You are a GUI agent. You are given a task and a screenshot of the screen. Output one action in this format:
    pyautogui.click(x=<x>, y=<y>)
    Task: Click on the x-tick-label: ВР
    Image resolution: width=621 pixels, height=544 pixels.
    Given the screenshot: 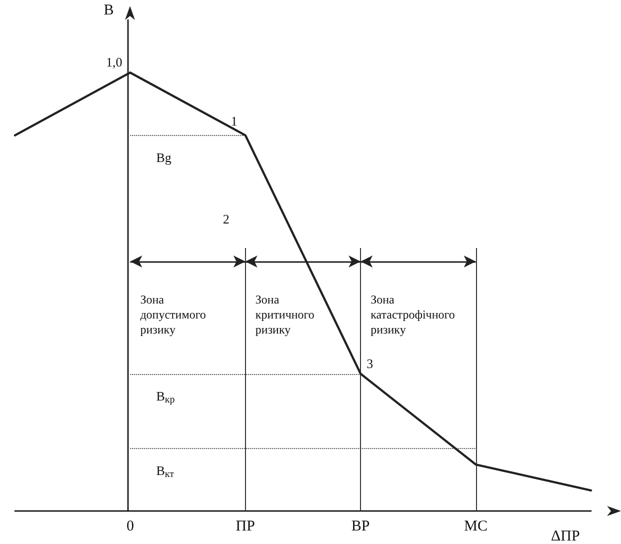 What is the action you would take?
    pyautogui.click(x=360, y=526)
    